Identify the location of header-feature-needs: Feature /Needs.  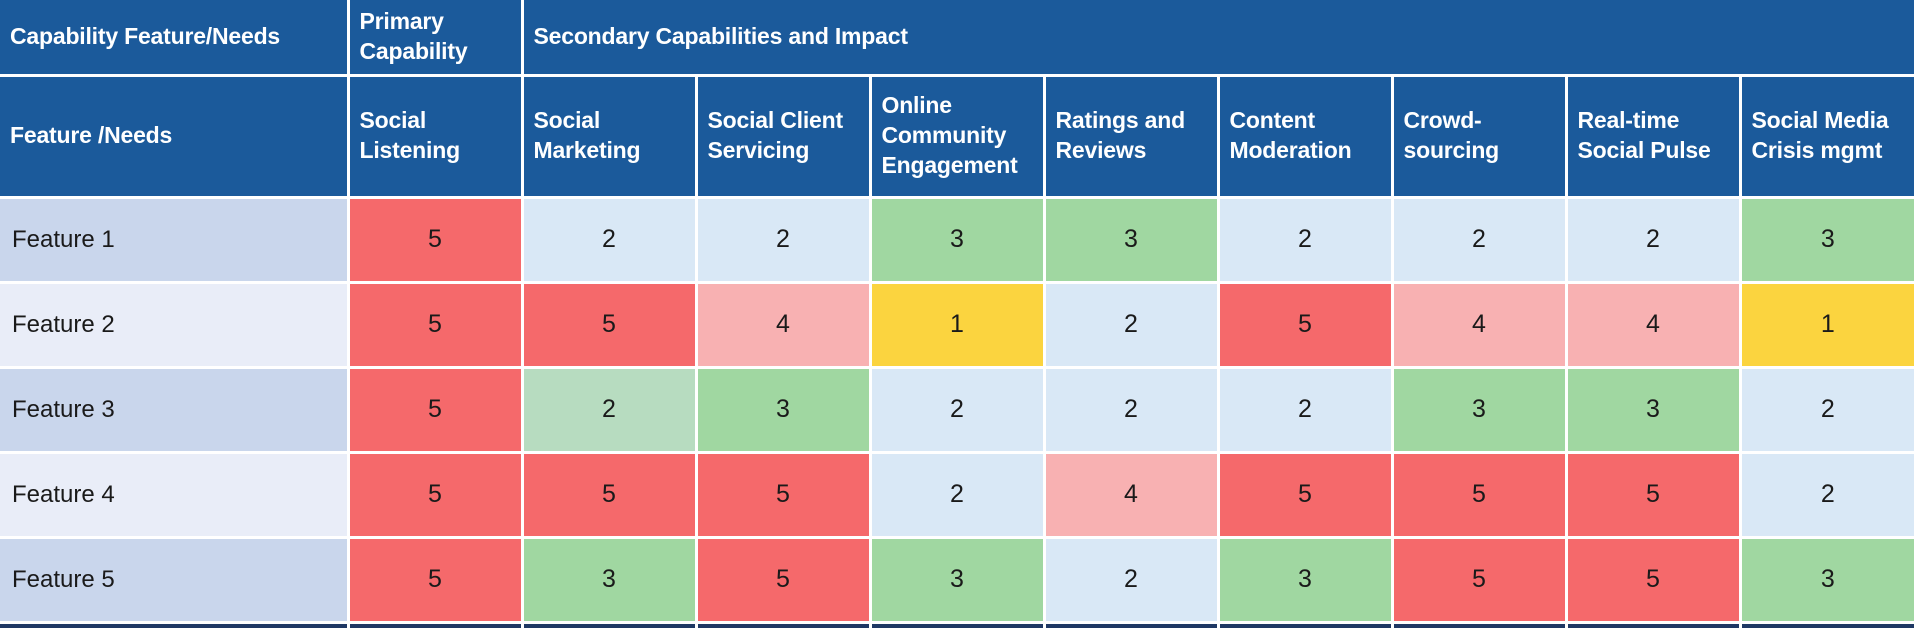
(175, 136).